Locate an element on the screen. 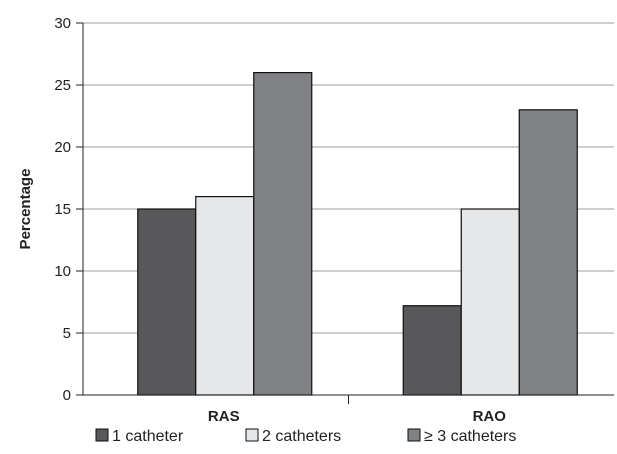 This screenshot has width=617, height=454. y-tick-label: 25 is located at coordinates (62, 85).